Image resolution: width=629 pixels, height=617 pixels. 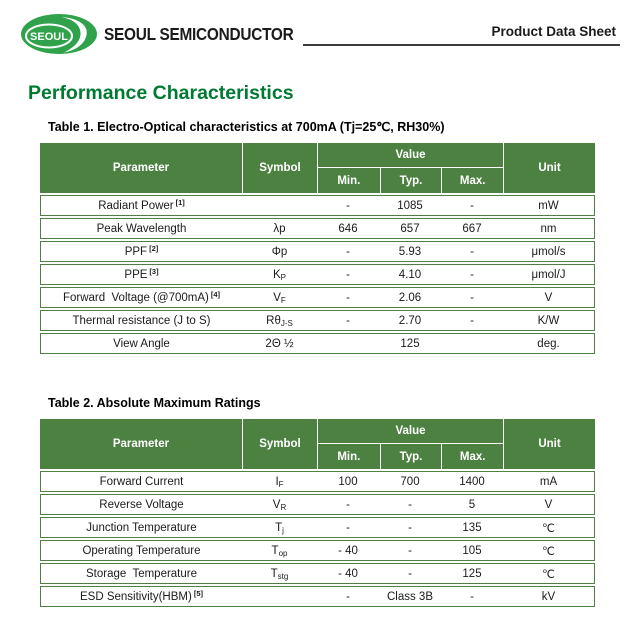 I want to click on cell-typ: 4.10, so click(x=410, y=274).